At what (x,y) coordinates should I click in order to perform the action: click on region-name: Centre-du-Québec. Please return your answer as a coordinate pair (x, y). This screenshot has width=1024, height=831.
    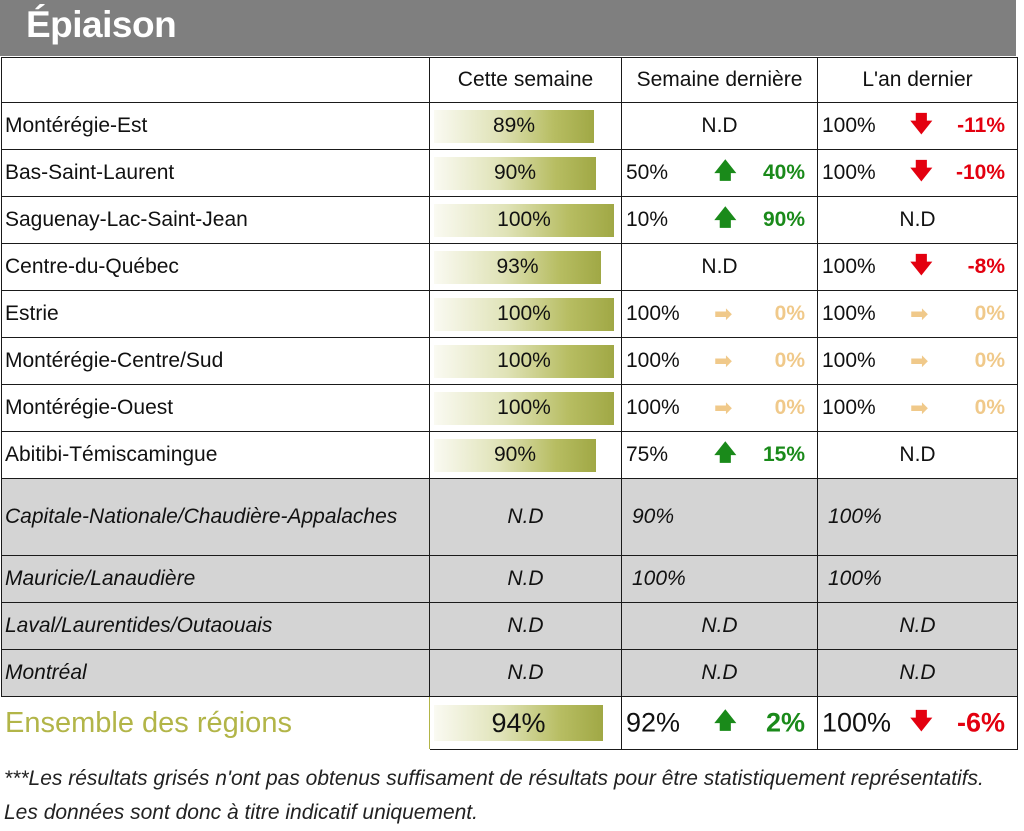
    Looking at the image, I should click on (215, 267).